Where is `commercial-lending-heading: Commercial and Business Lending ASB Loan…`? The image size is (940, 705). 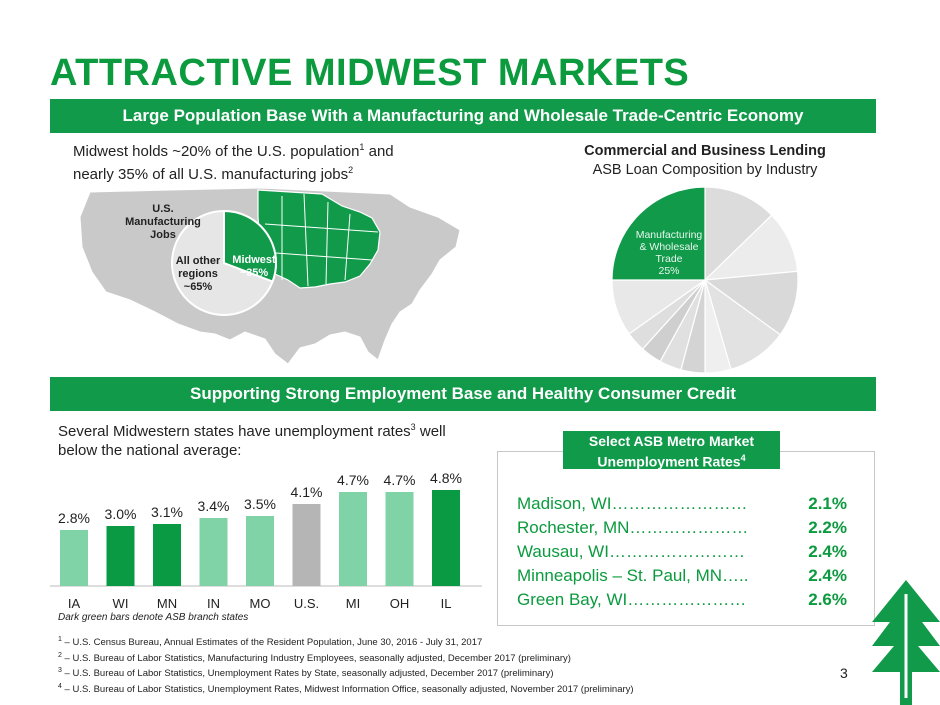
commercial-lending-heading: Commercial and Business Lending ASB Loan… is located at coordinates (705, 161).